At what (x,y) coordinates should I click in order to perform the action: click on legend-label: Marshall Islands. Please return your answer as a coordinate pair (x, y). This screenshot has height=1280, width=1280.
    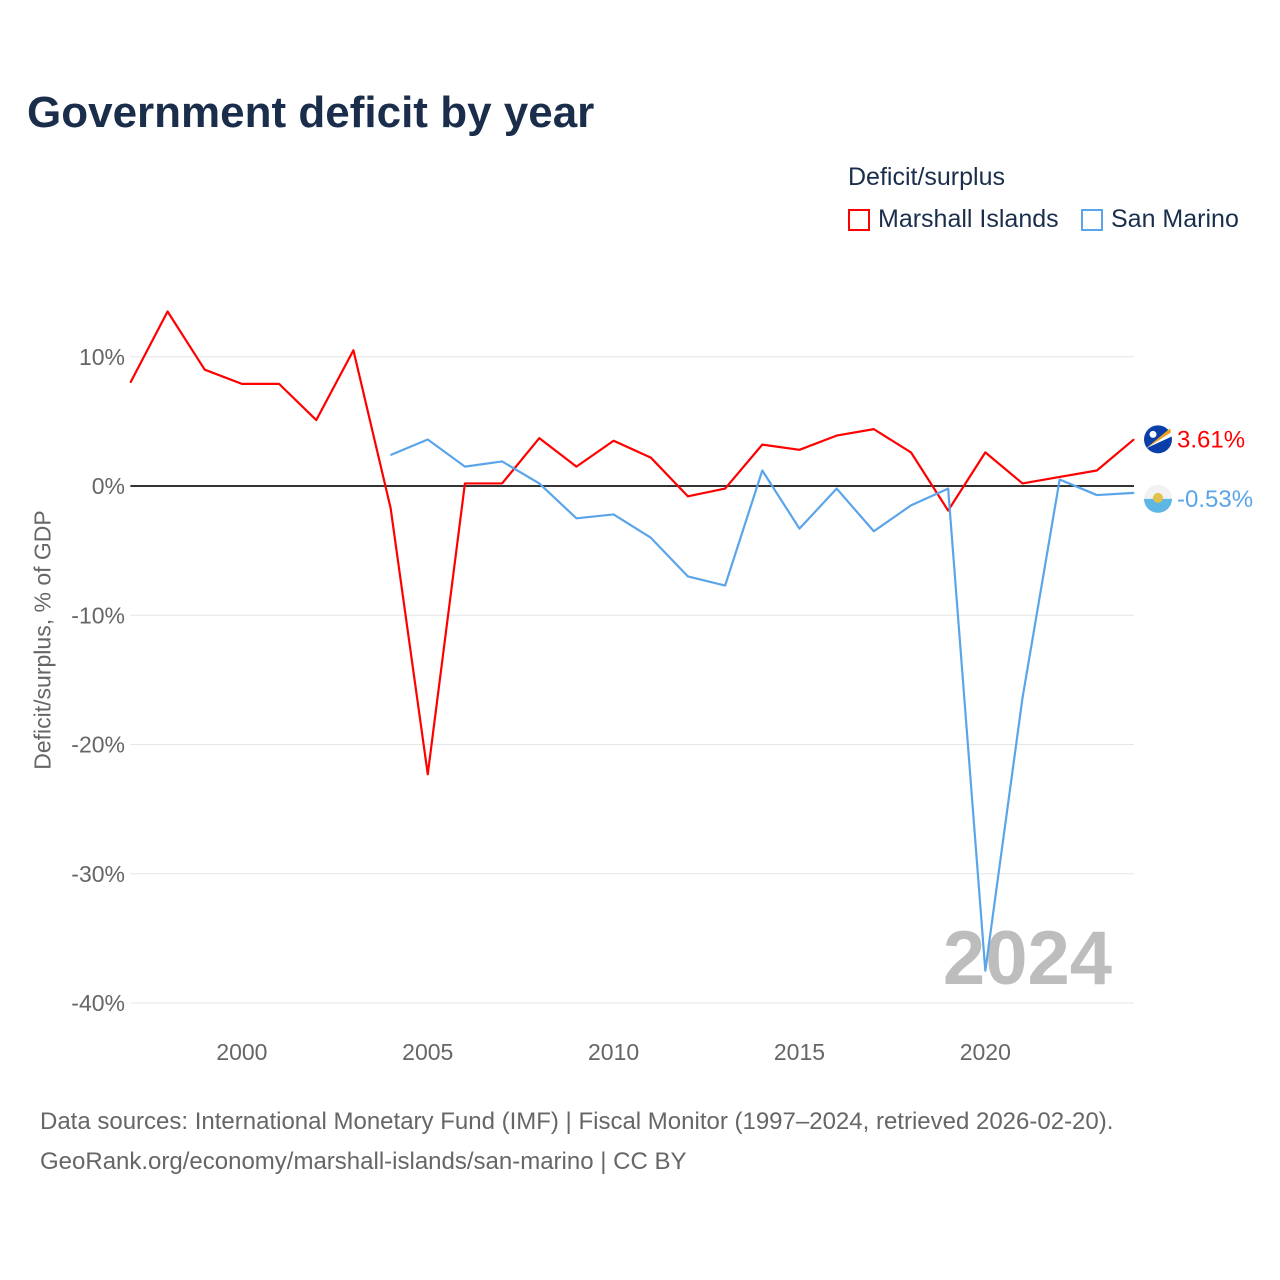
    Looking at the image, I should click on (968, 219).